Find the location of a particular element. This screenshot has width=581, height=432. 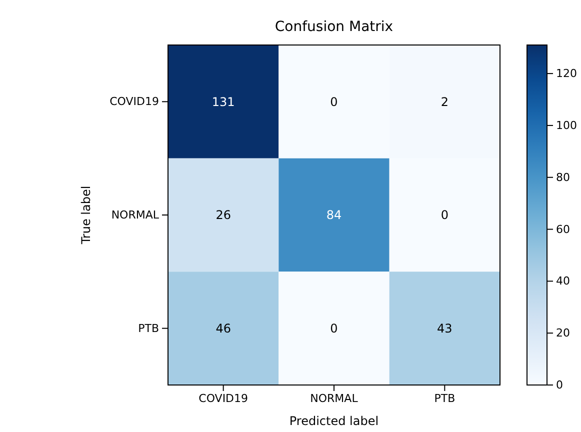

y-tick-label: NORMAL is located at coordinates (135, 215).